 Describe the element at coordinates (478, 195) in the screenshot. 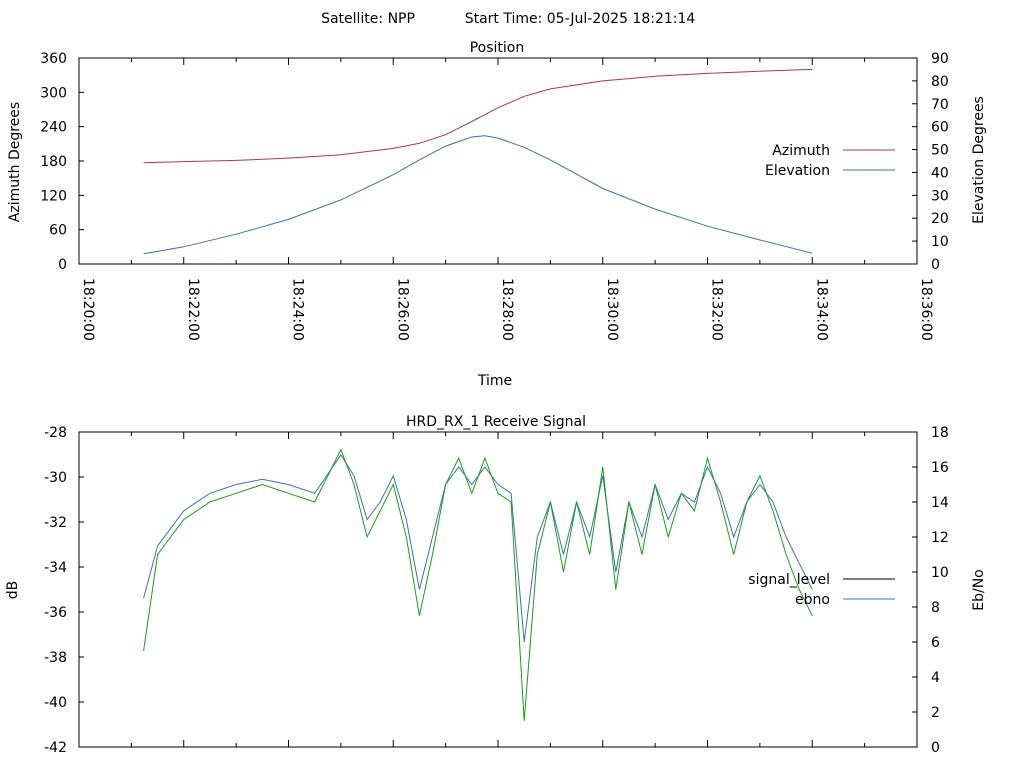

I see `series-line-Elevation` at that location.